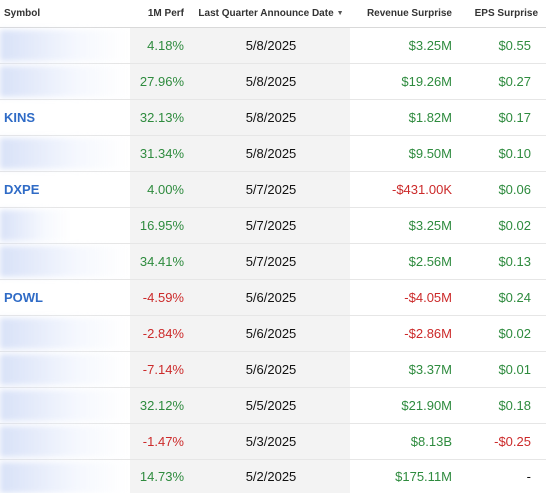 The height and width of the screenshot is (493, 546). I want to click on revenue-surprise-cell: $3.37M, so click(405, 370).